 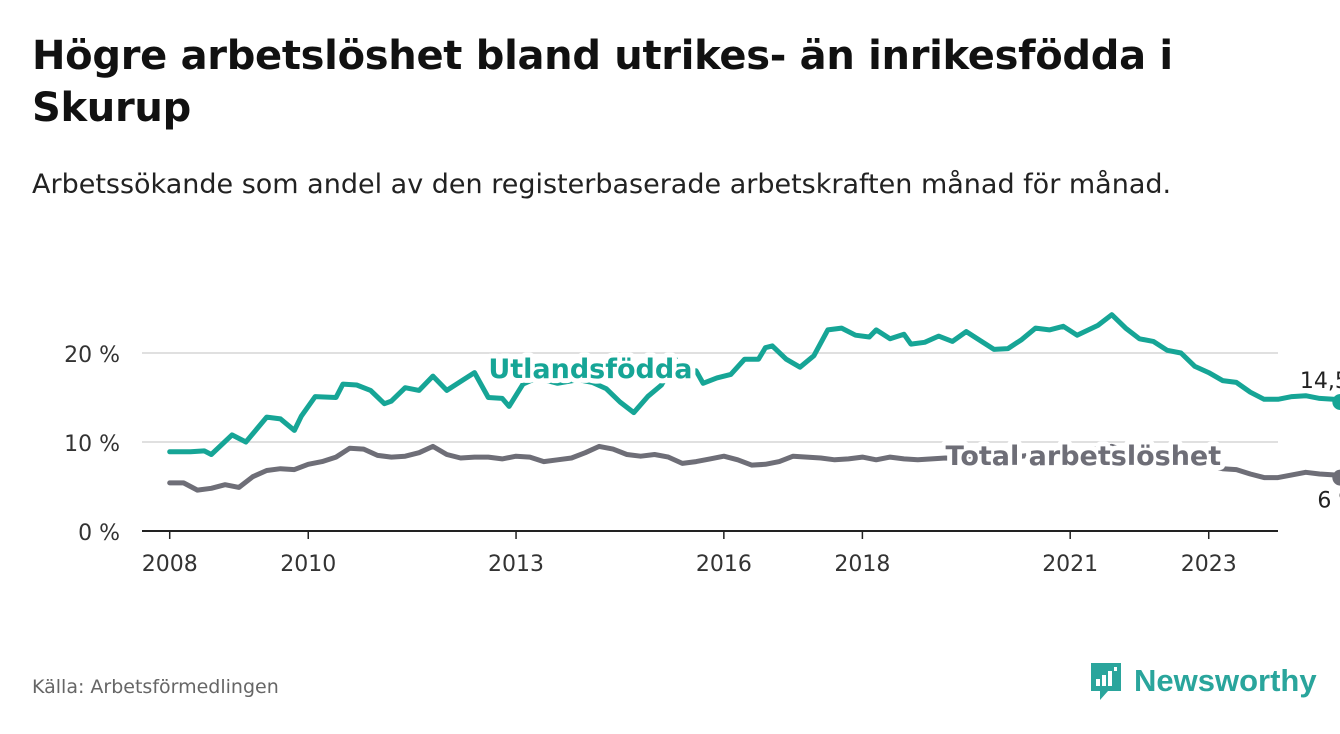 What do you see at coordinates (92, 355) in the screenshot?
I see `y-tick-label-2: 20 %` at bounding box center [92, 355].